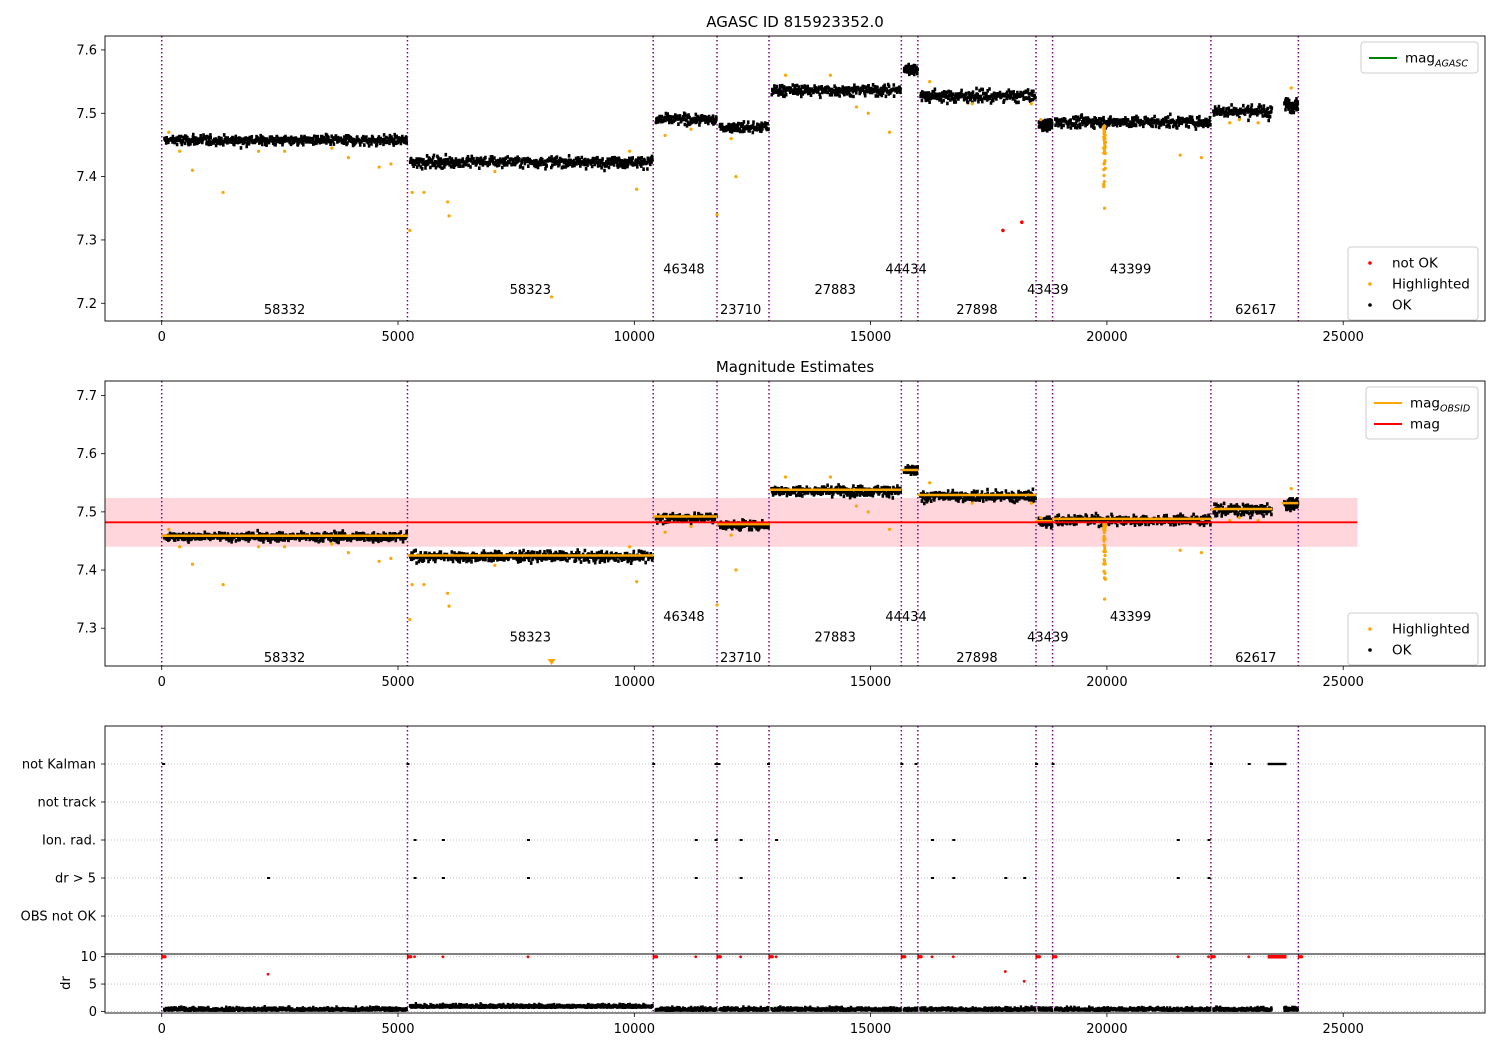 The image size is (1500, 1050). I want to click on p2-xtick-label: 10000, so click(634, 682).